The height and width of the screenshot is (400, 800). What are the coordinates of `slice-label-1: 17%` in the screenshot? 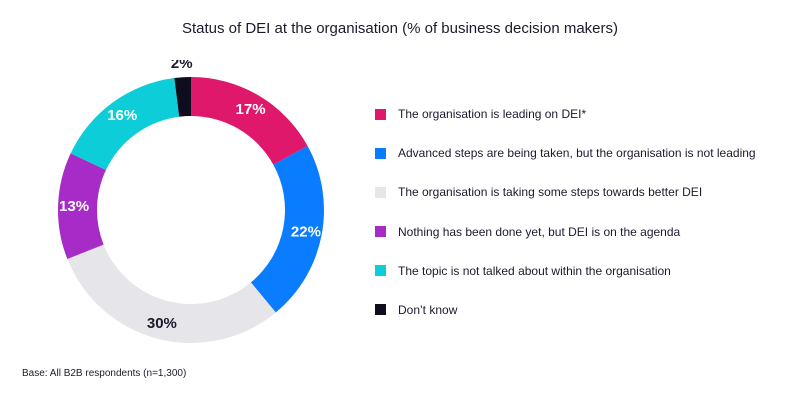 It's located at (251, 109).